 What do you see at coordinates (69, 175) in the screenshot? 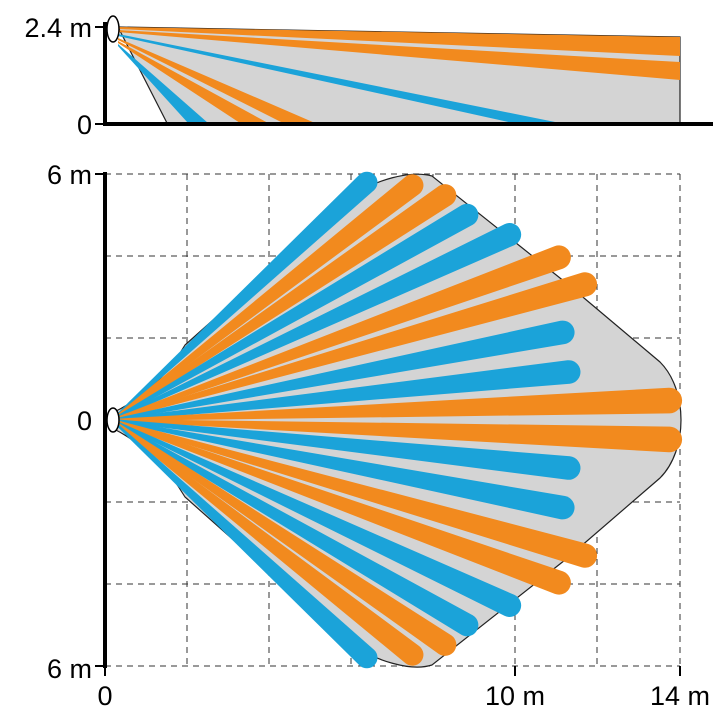
I see `y-label-top: 6 m` at bounding box center [69, 175].